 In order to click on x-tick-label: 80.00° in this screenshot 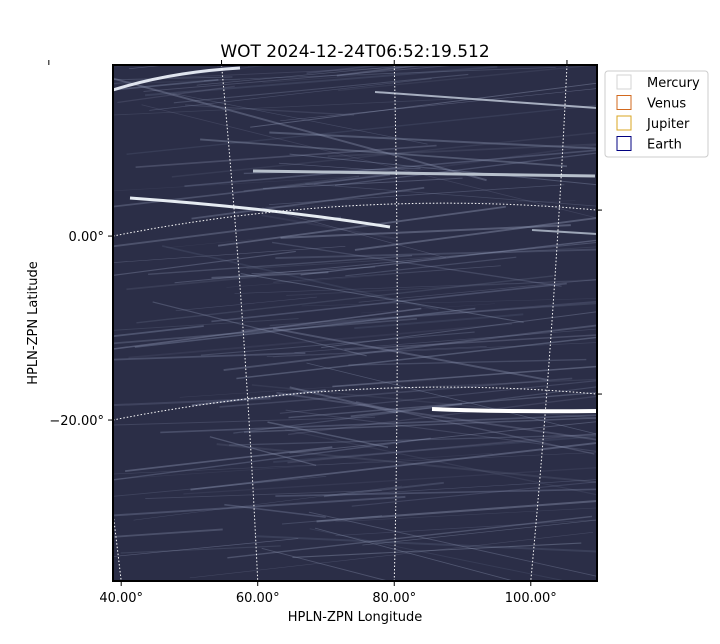, I will do `click(394, 598)`.